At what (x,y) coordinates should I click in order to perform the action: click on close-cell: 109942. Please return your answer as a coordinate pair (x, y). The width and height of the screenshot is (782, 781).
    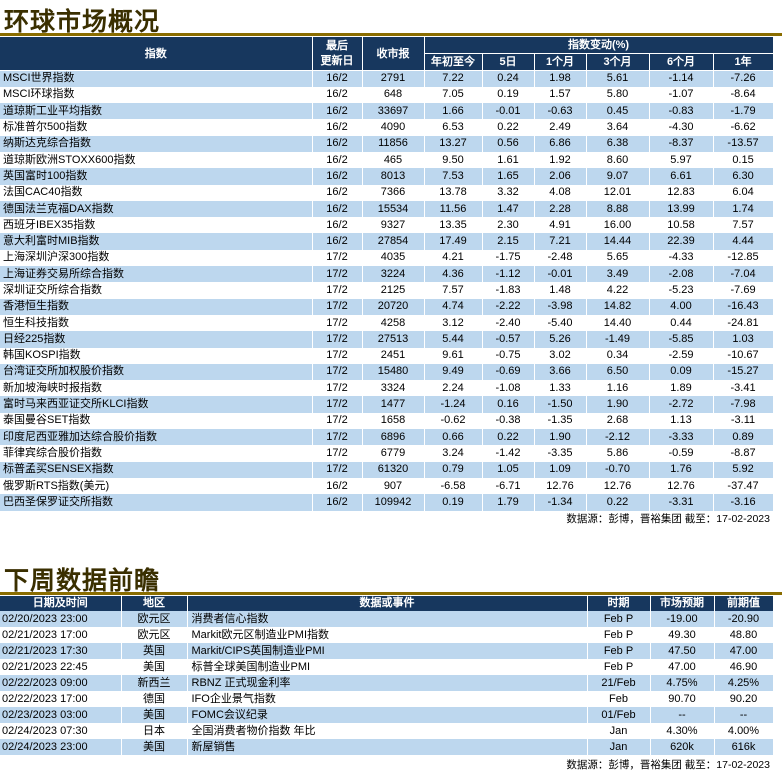
    Looking at the image, I should click on (393, 502).